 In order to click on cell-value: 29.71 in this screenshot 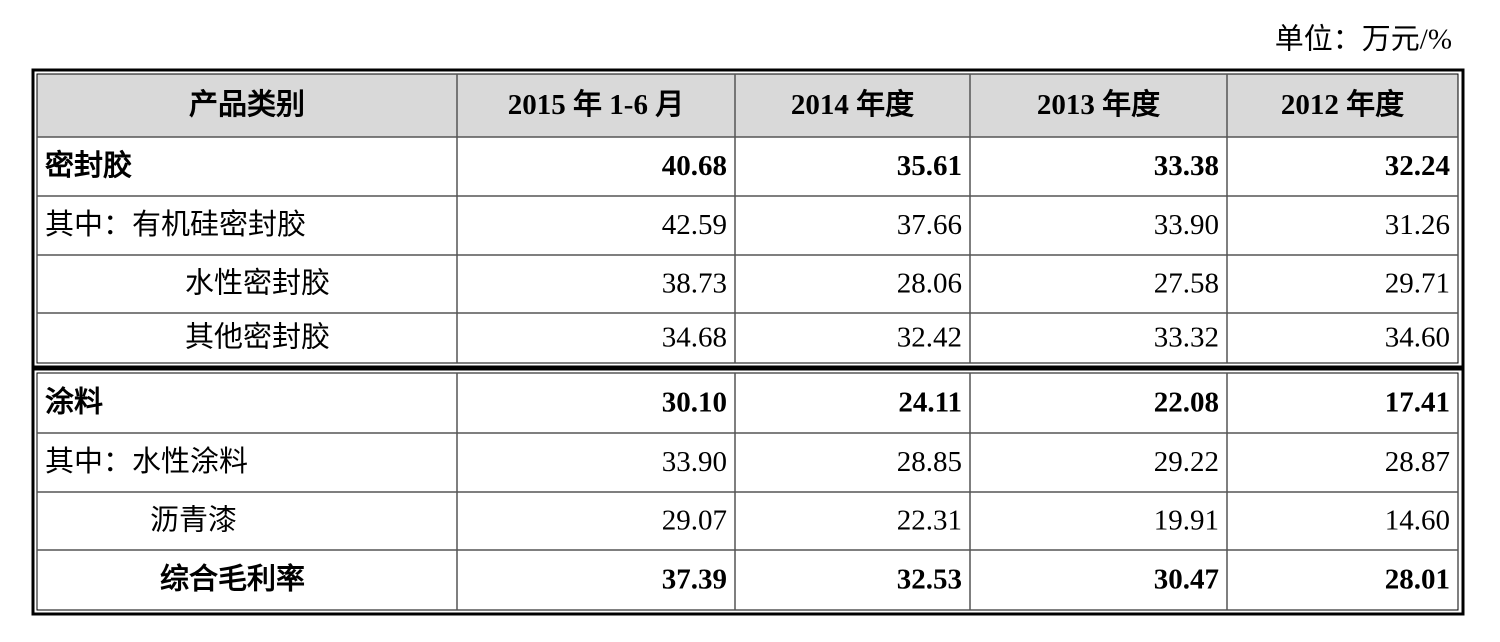, I will do `click(1417, 284)`.